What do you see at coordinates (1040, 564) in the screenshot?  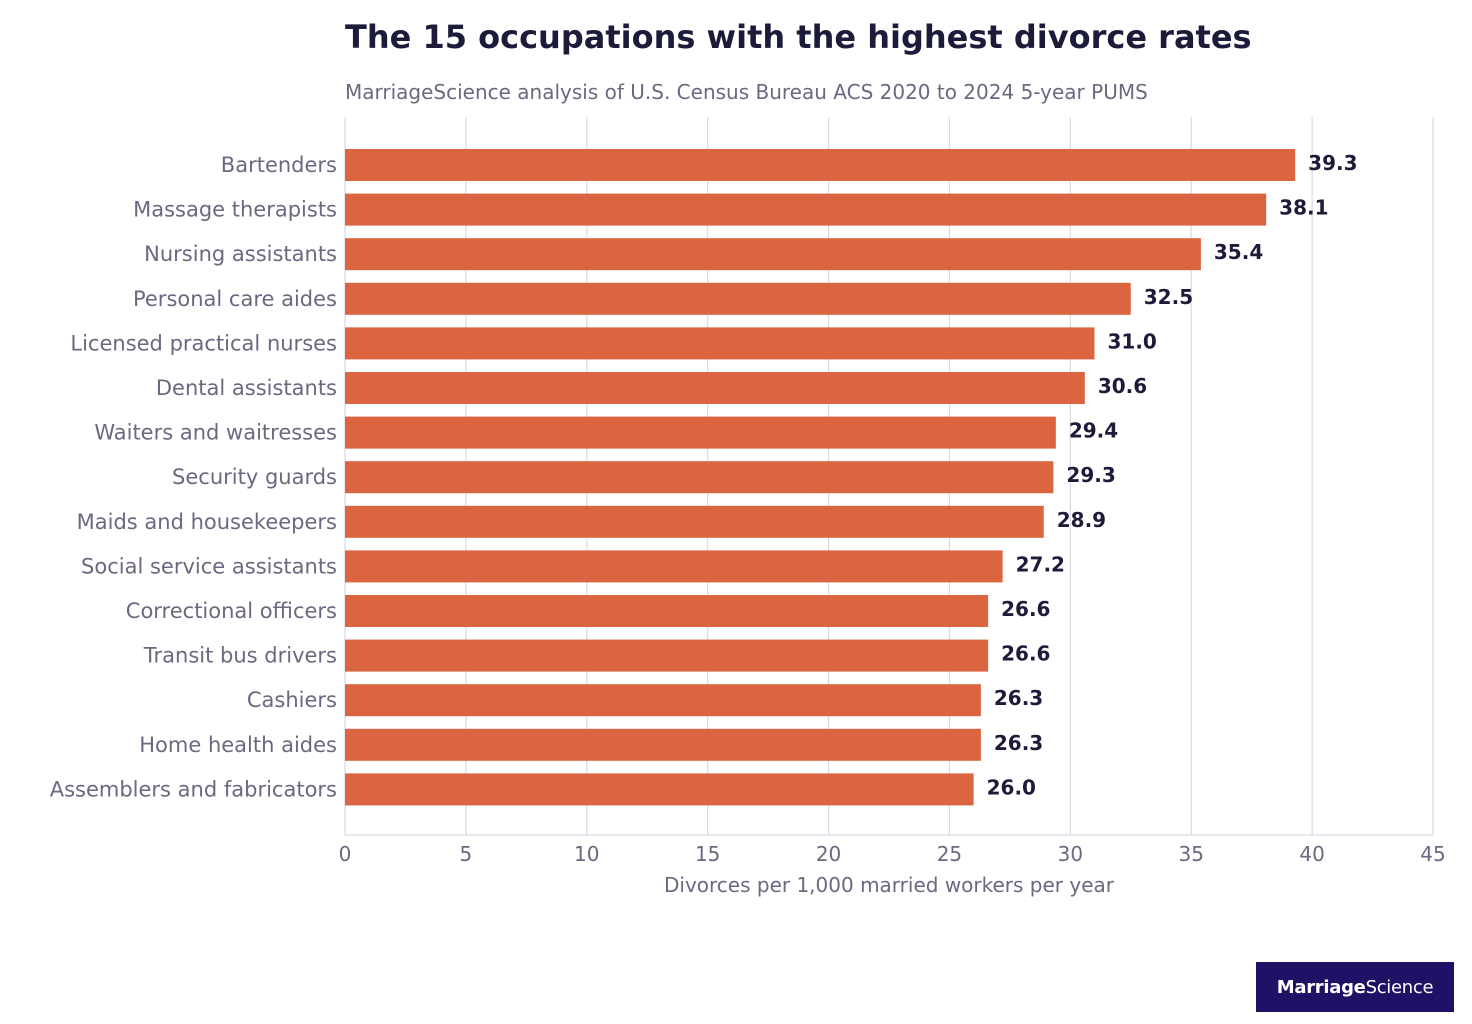 I see `value-label: 27.2` at bounding box center [1040, 564].